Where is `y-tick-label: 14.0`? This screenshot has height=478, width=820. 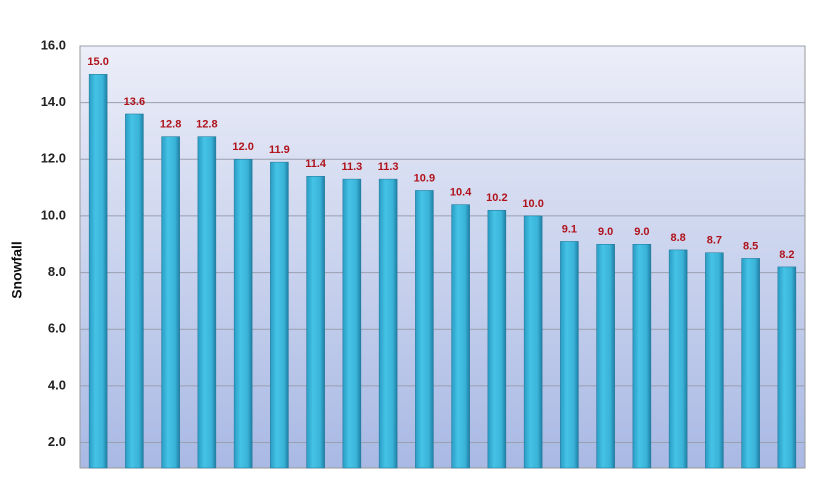 y-tick-label: 14.0 is located at coordinates (53, 101).